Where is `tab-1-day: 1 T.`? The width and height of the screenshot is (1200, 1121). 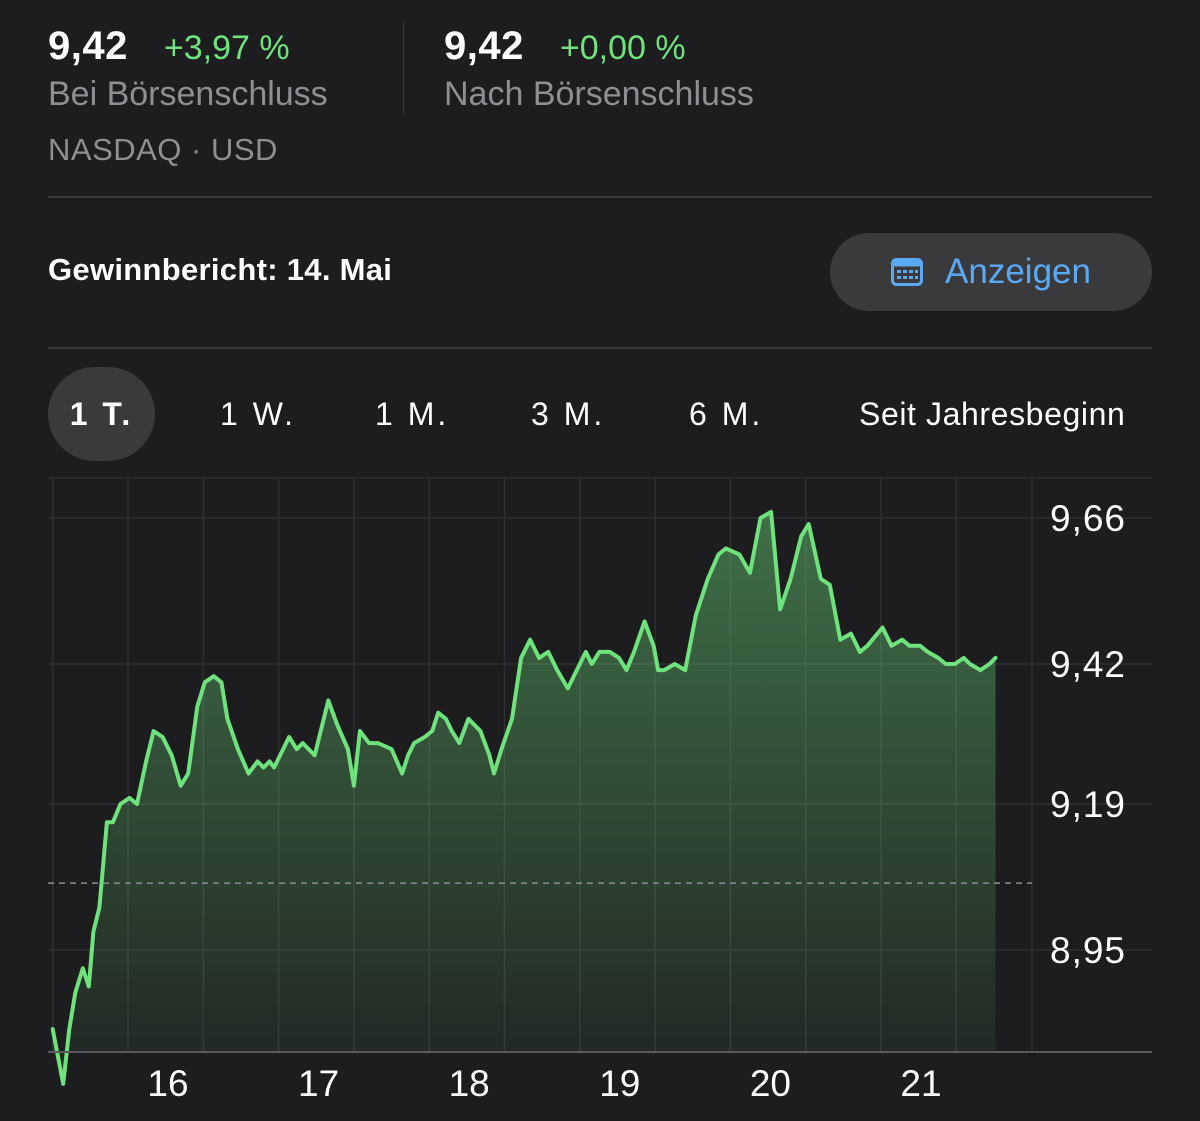
tab-1-day: 1 T. is located at coordinates (101, 414).